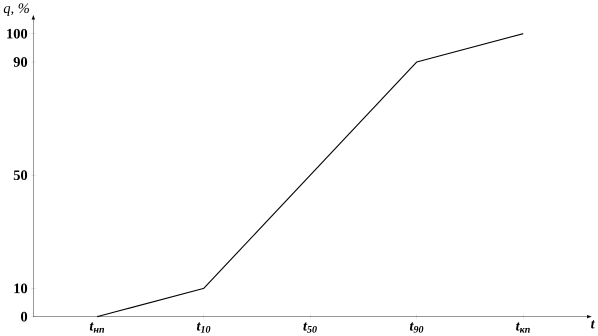 The height and width of the screenshot is (336, 598). I want to click on x-tick-label: t$_{кп}$, so click(523, 327).